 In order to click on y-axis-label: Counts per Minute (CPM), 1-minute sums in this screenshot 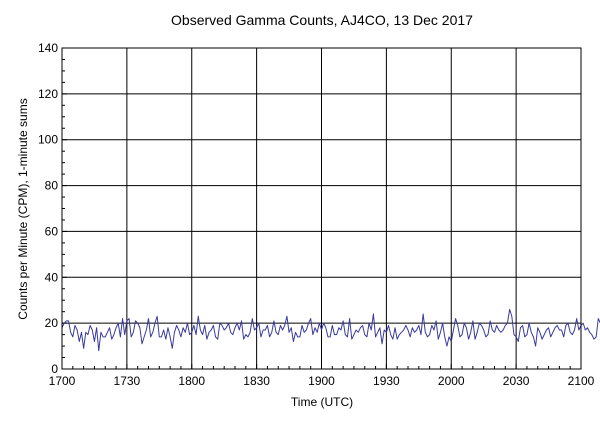, I will do `click(23, 208)`.